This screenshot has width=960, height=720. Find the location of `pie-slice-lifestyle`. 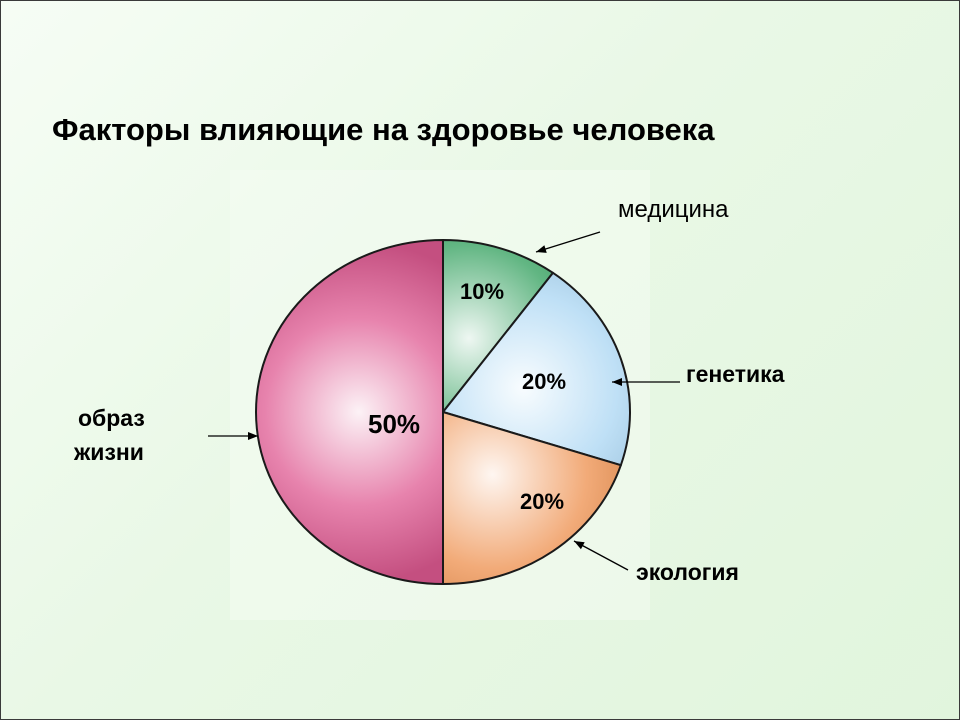

pie-slice-lifestyle is located at coordinates (349, 412).